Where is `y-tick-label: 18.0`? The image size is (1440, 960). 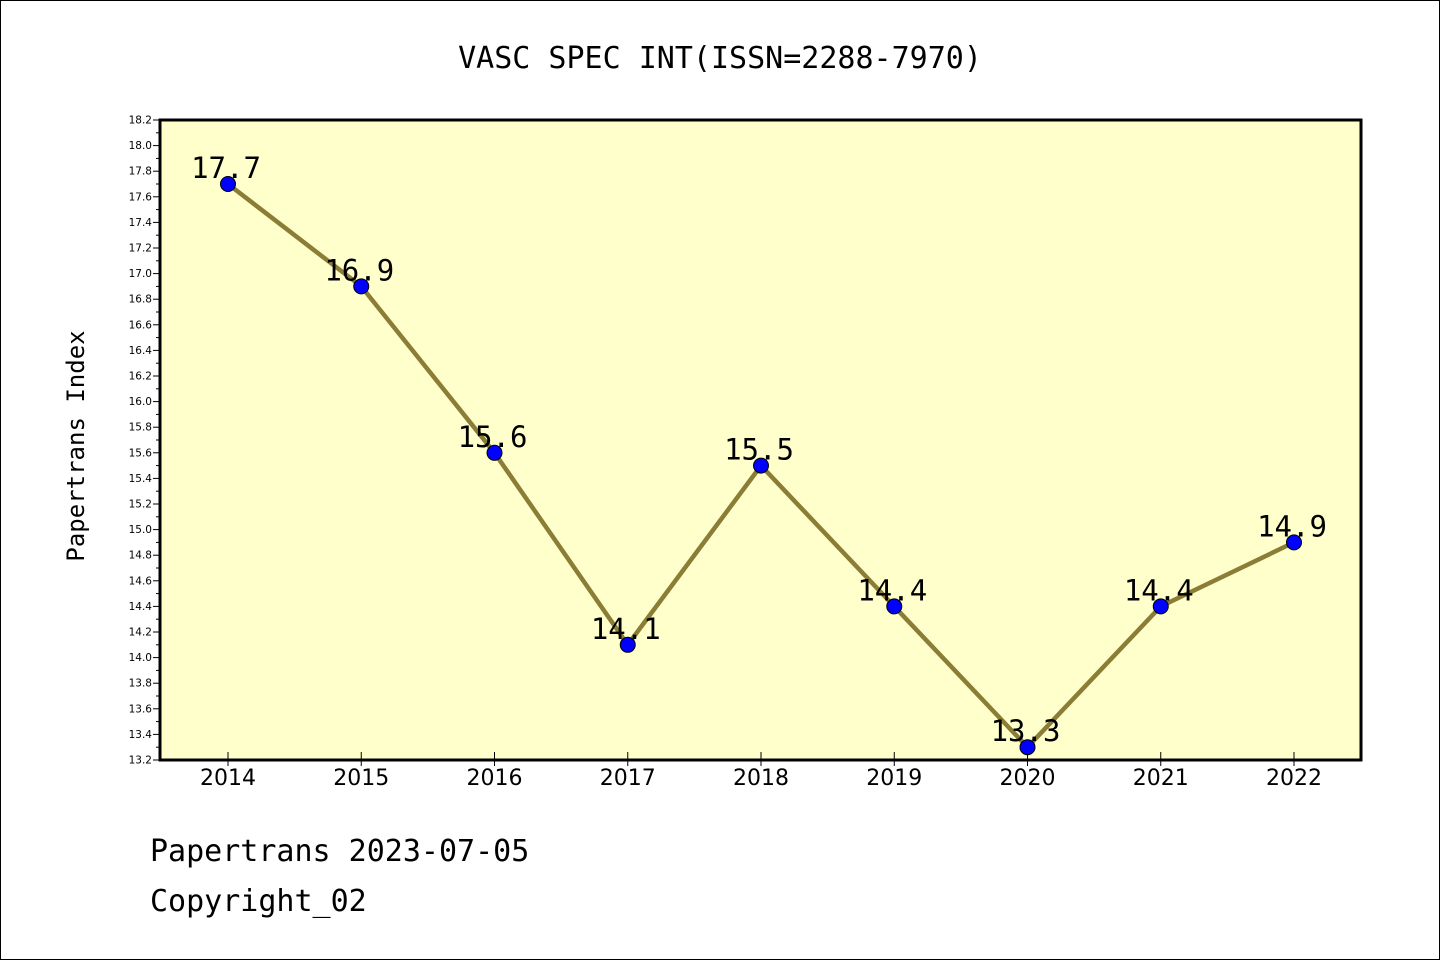 y-tick-label: 18.0 is located at coordinates (140, 146).